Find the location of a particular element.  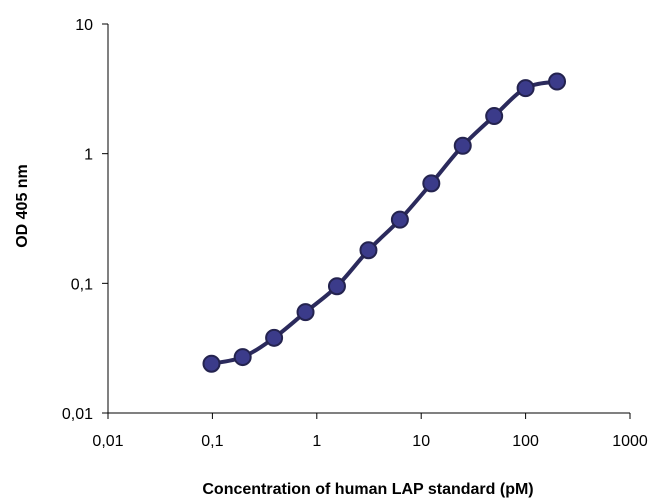

x-axis: 0,01 0,1 1 10 100 1000 is located at coordinates (370, 431).